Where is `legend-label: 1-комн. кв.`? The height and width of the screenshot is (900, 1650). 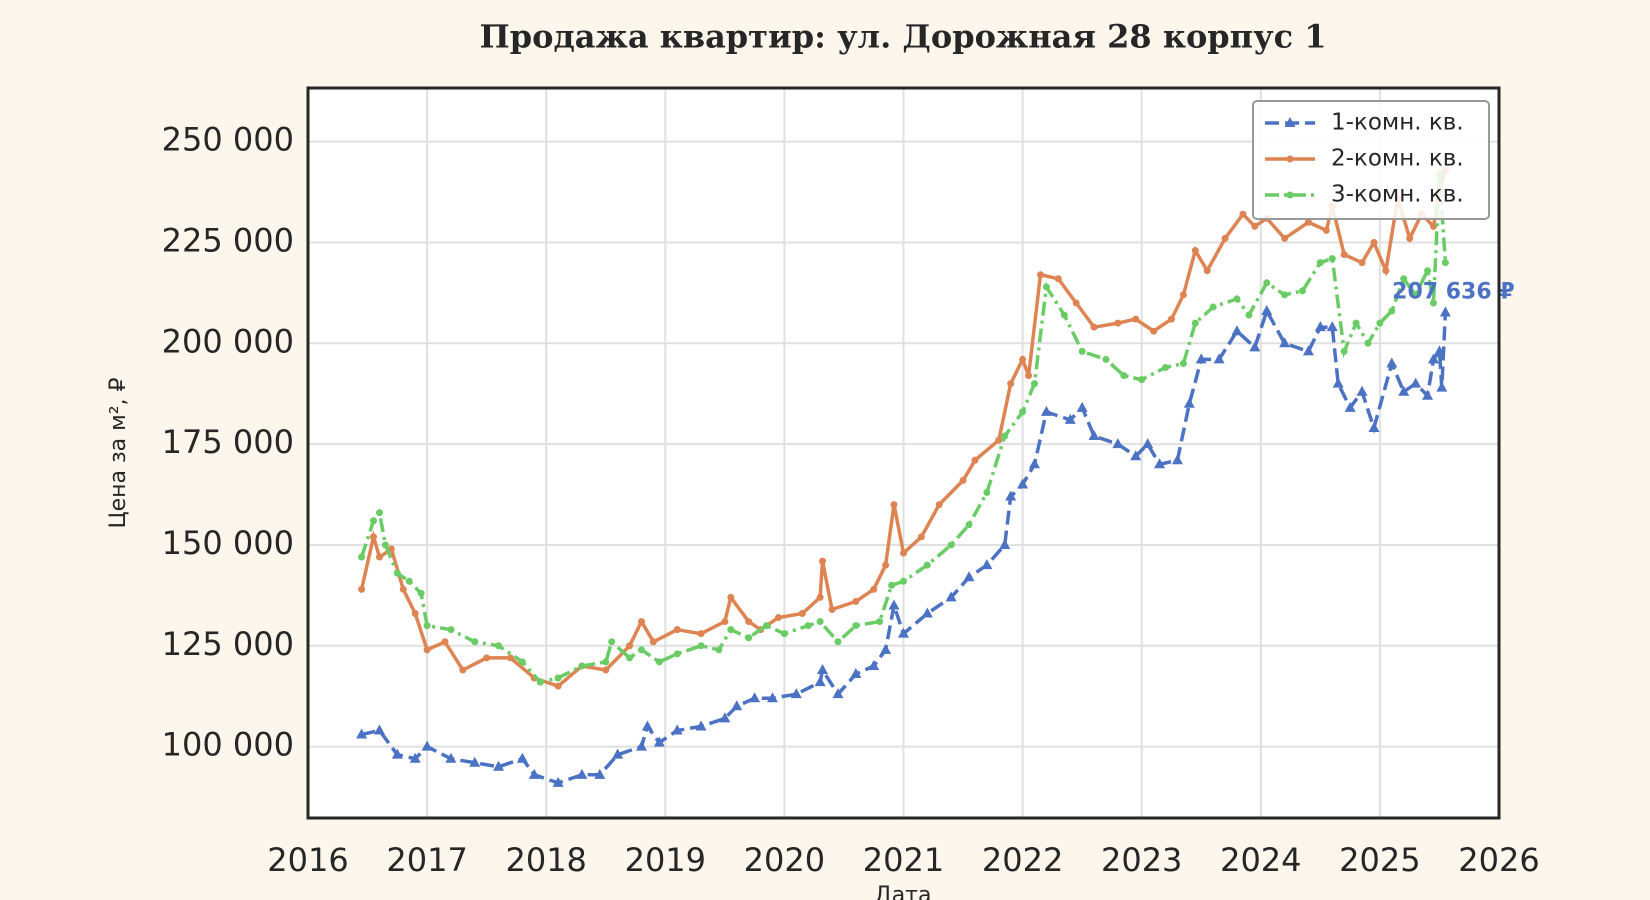 legend-label: 1-комн. кв. is located at coordinates (1397, 123).